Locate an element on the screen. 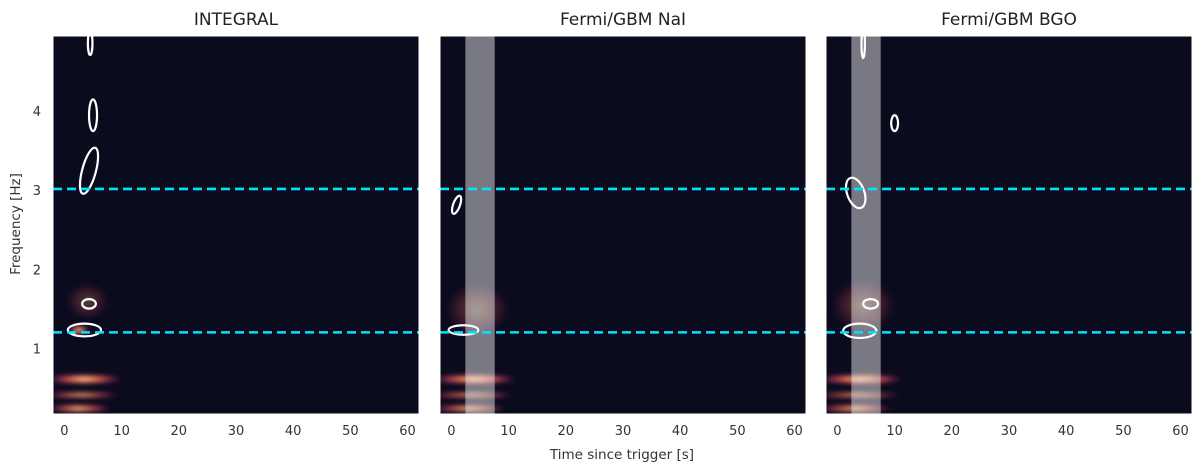 Image resolution: width=1200 pixels, height=467 pixels. y-tick-label: 4 is located at coordinates (37, 112).